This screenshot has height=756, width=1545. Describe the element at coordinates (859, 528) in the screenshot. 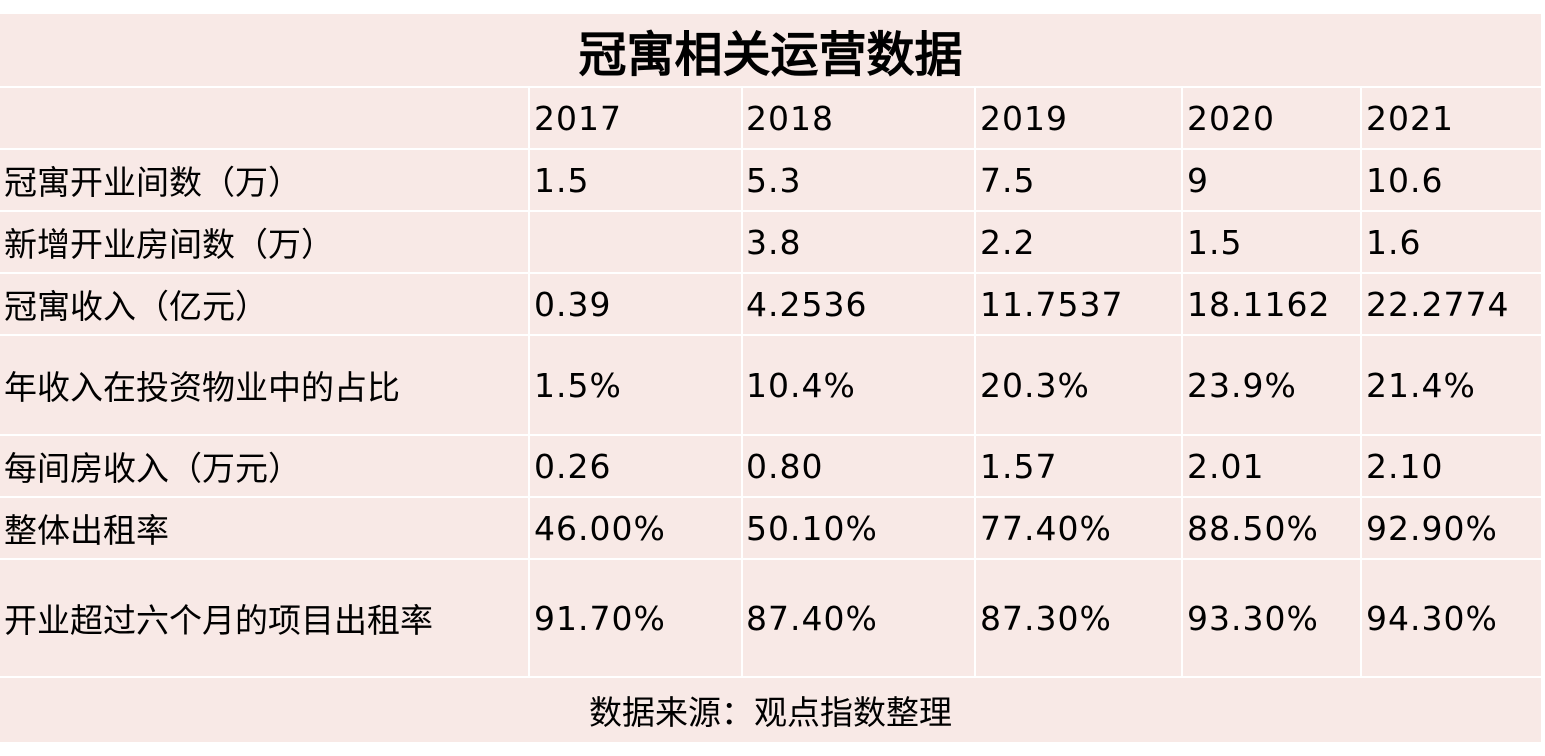

I see `table-cell: 50.10%` at that location.